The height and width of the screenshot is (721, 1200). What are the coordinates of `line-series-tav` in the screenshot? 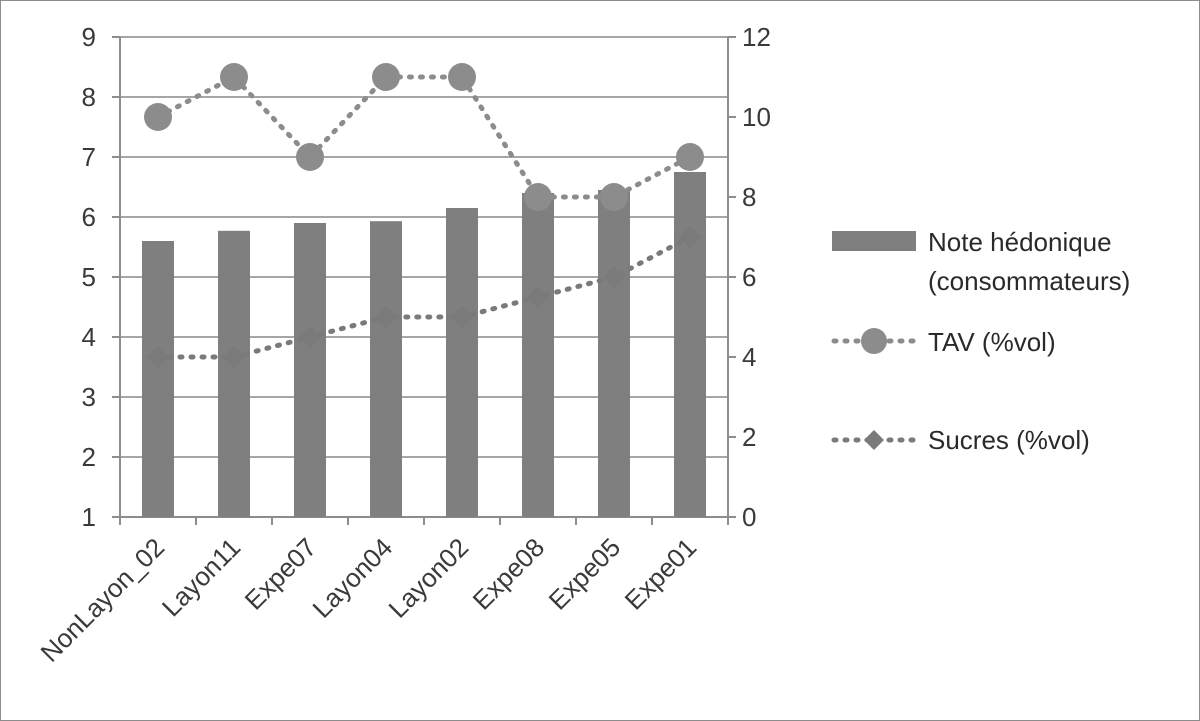 It's located at (424, 137).